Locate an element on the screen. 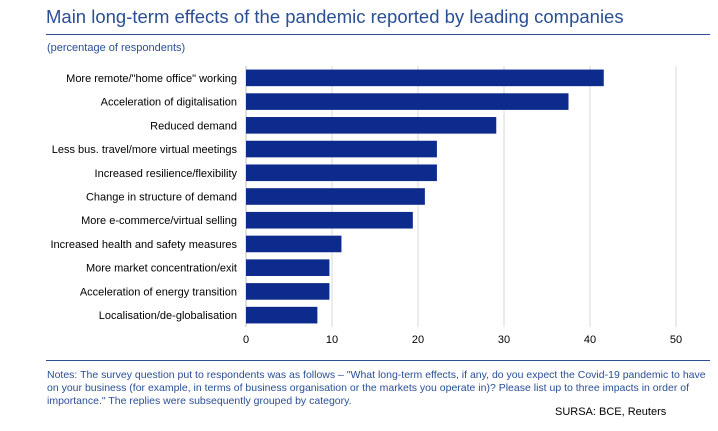 This screenshot has height=431, width=718. category-label: Localisation/de-globalisation is located at coordinates (168, 316).